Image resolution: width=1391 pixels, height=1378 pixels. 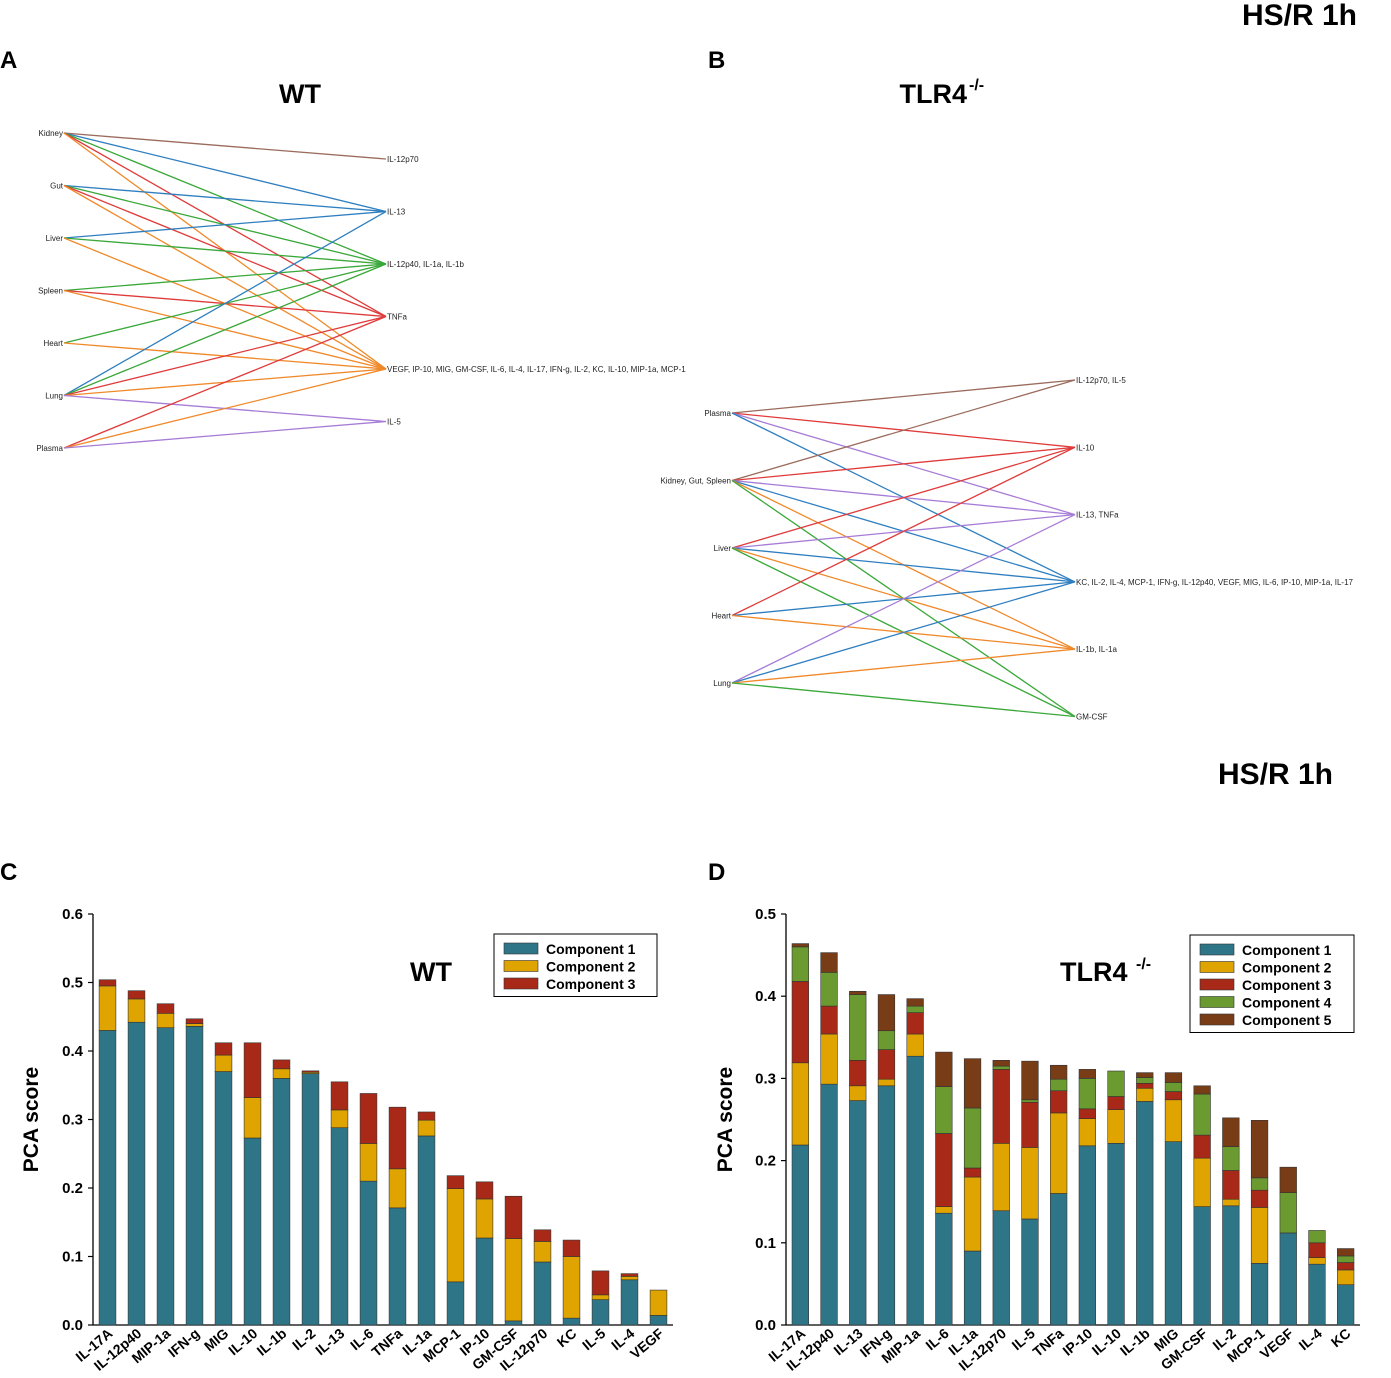 I want to click on chart-d-y-tick-label: 0.2, so click(x=765, y=1161).